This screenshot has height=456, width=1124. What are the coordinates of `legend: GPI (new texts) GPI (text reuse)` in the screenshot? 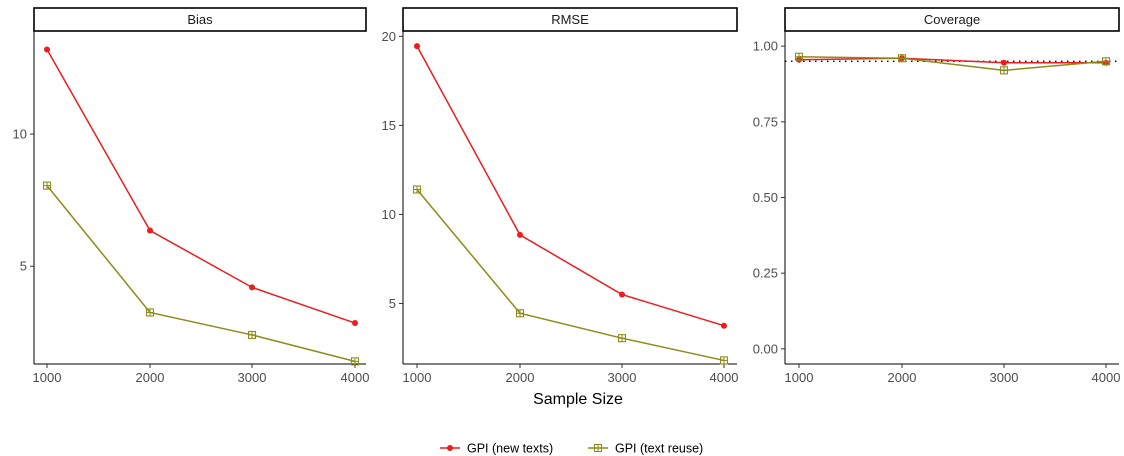 It's located at (571, 449).